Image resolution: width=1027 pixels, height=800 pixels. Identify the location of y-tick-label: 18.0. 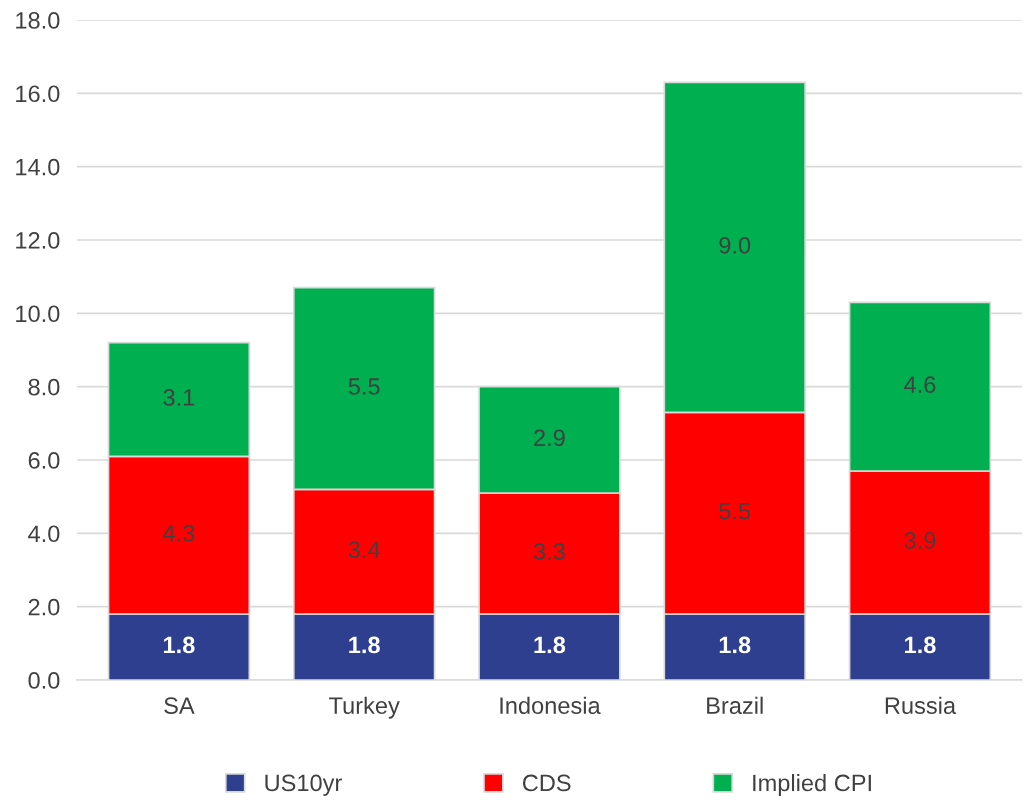
(38, 20).